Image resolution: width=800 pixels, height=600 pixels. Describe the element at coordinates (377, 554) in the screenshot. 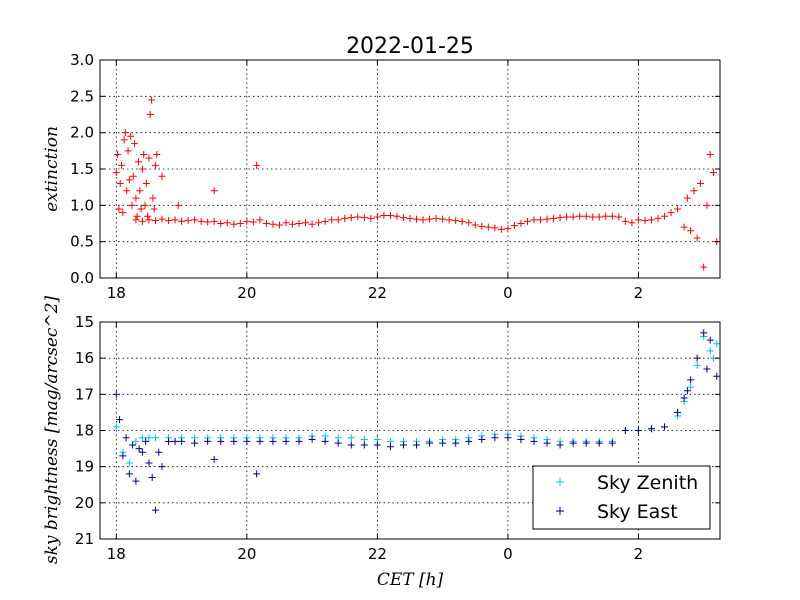

I see `sky-brightness-x-tick-label: 22` at that location.